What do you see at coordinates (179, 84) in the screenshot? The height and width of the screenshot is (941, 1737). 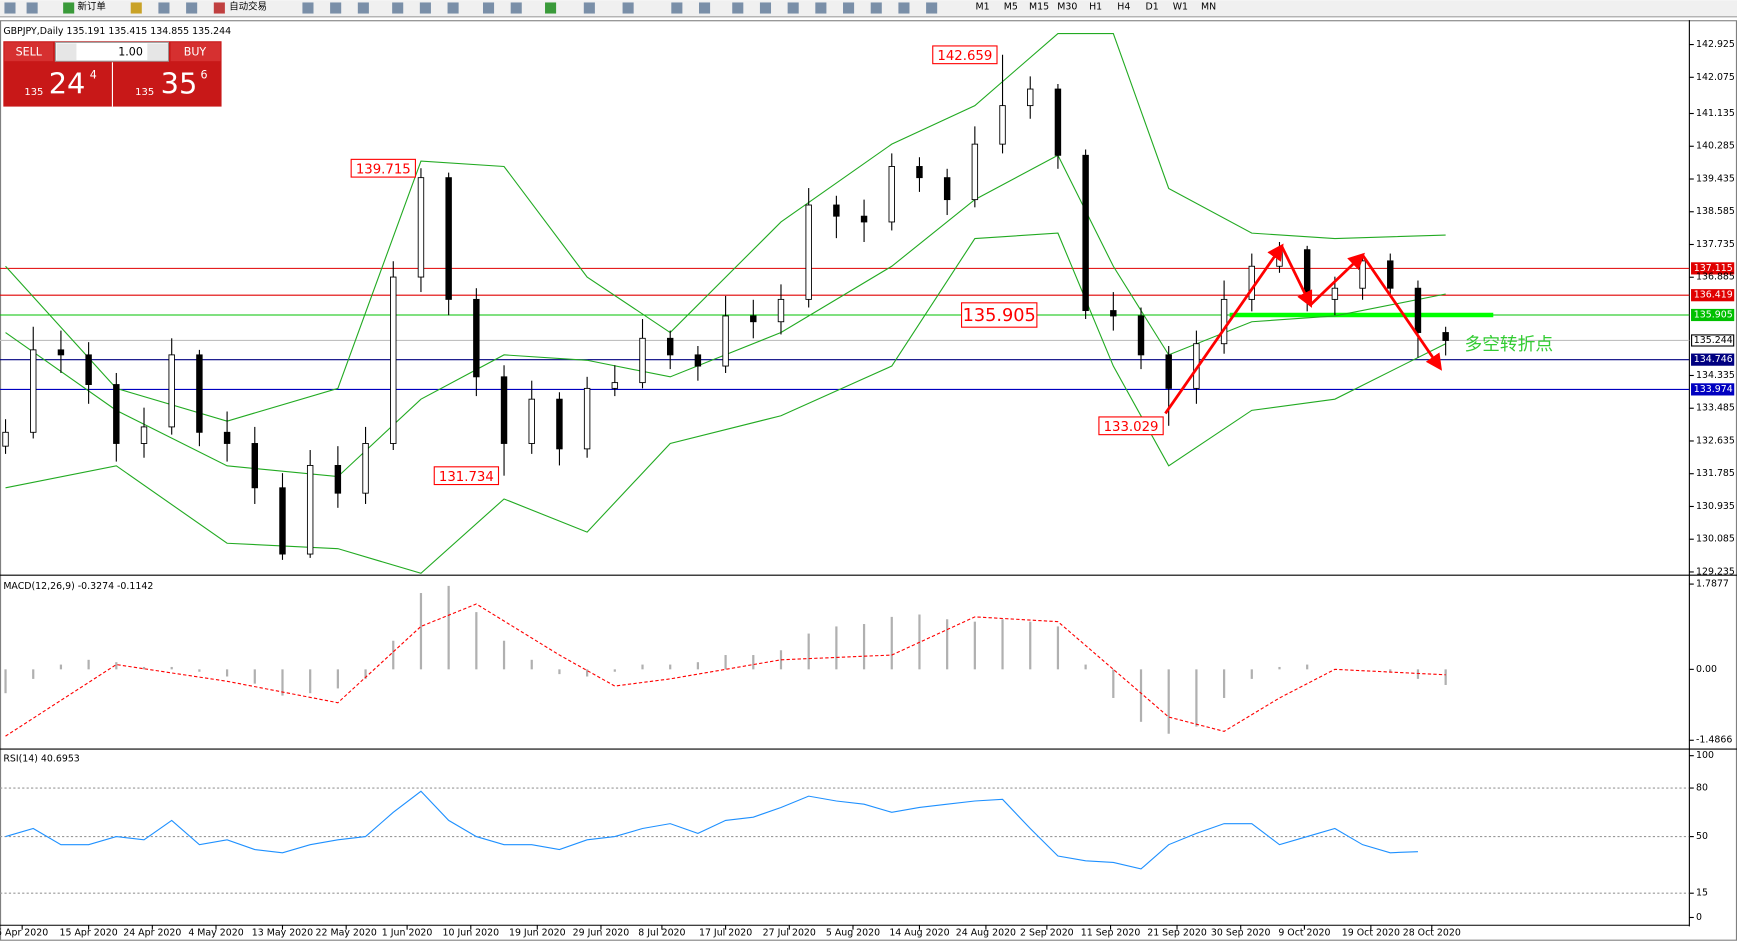 I see `ask-pips: 35` at bounding box center [179, 84].